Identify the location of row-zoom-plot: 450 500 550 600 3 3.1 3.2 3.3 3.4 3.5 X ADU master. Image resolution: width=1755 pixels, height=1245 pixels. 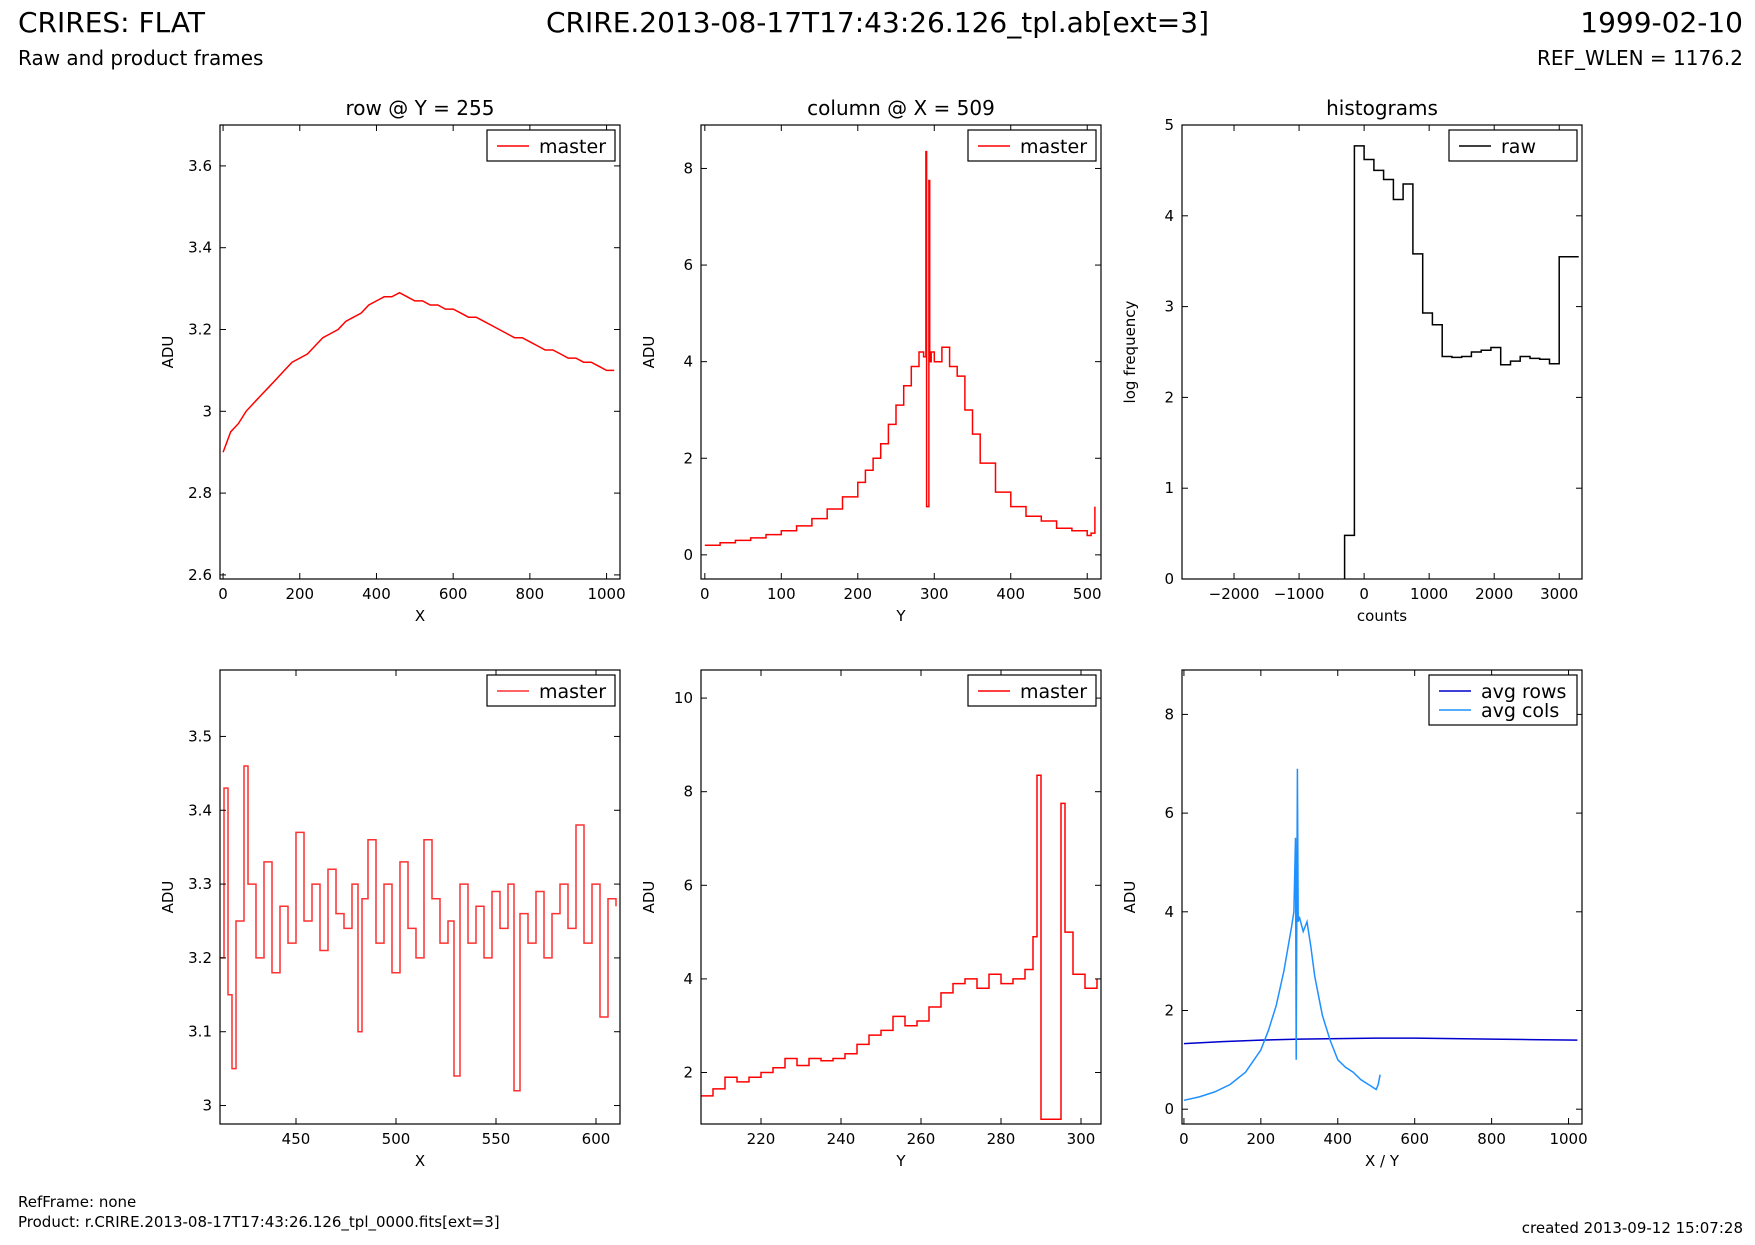
(390, 919).